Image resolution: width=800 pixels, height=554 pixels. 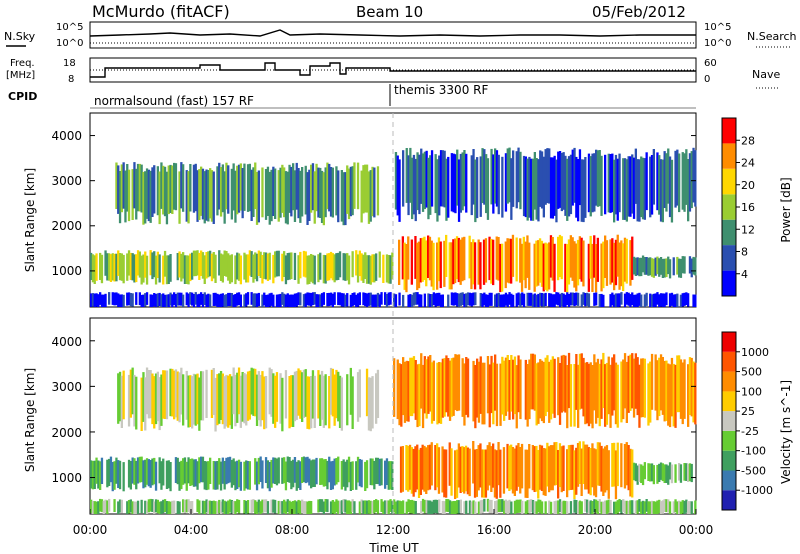 What do you see at coordinates (786, 432) in the screenshot?
I see `velocity-colorbar-label: Velocity [m s^-1]` at bounding box center [786, 432].